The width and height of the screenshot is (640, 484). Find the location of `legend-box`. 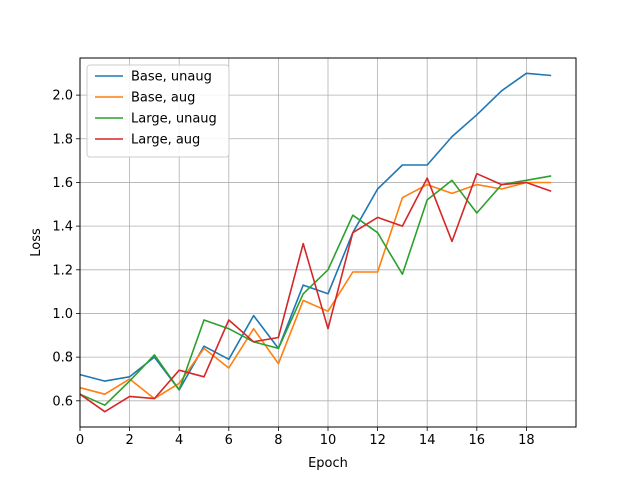

legend-box is located at coordinates (158, 111).